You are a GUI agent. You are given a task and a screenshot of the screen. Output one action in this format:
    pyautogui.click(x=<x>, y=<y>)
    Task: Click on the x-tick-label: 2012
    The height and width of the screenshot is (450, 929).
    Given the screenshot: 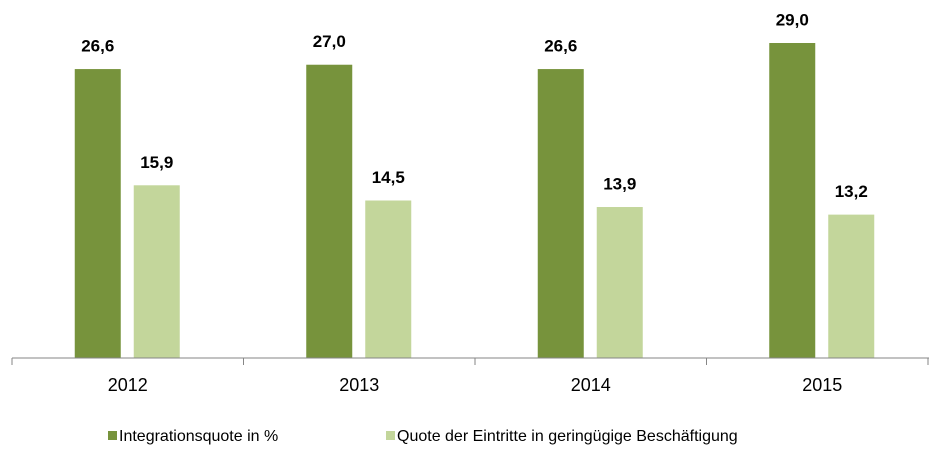 What is the action you would take?
    pyautogui.click(x=128, y=385)
    